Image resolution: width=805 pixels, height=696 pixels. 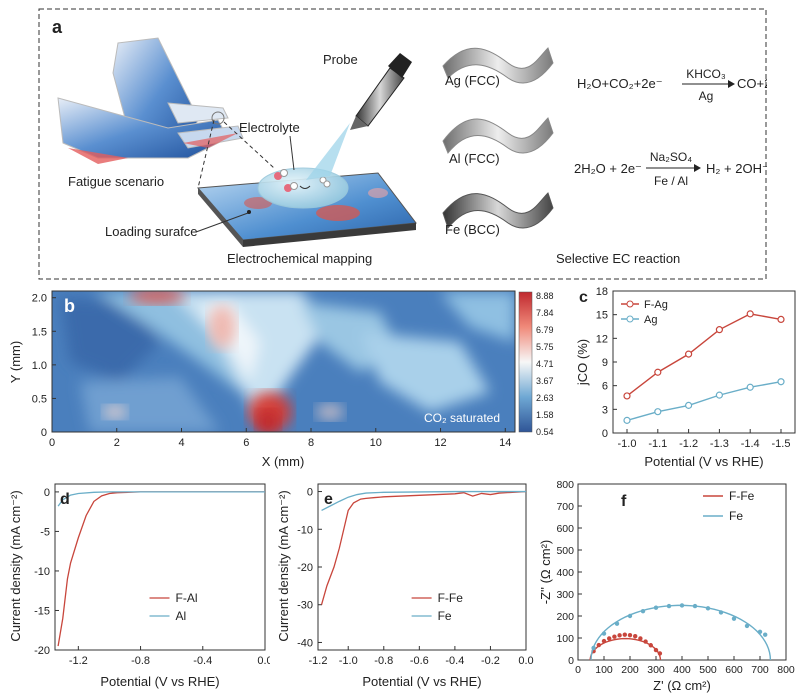 I want to click on reaction1-reactants: H₂O+CO₂+2e⁻, so click(x=620, y=83).